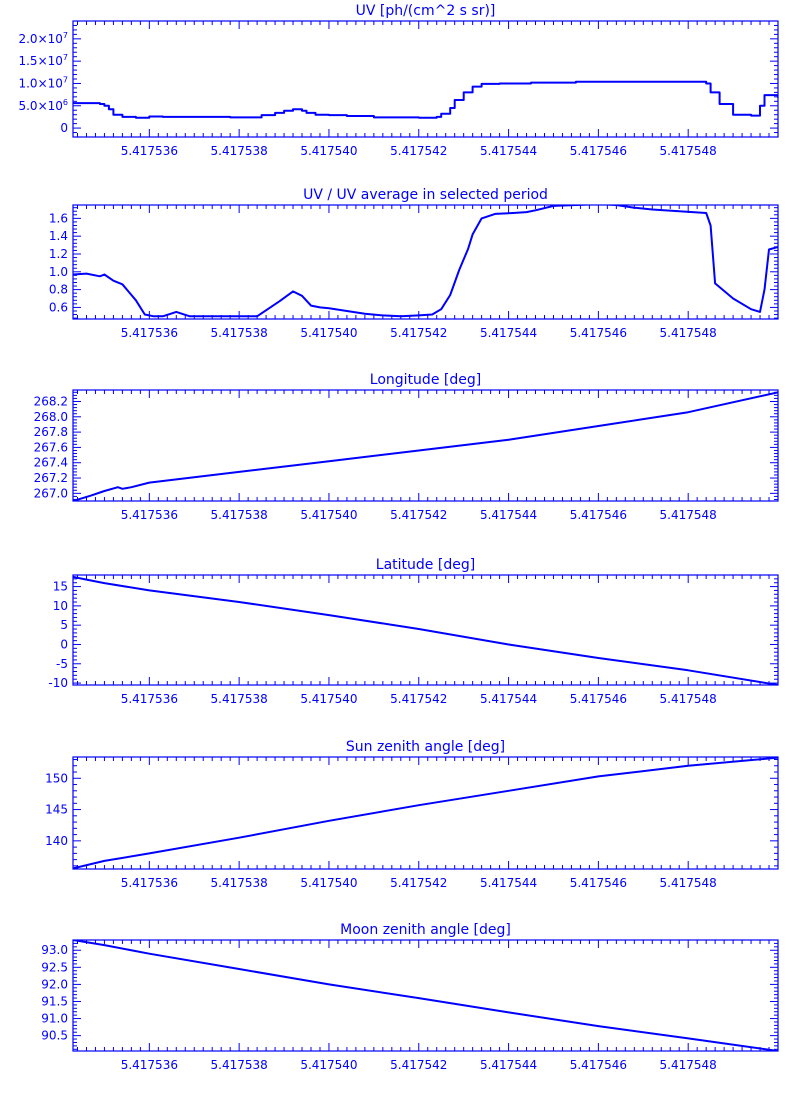  I want to click on y-tick-label: 267.0, so click(51, 493).